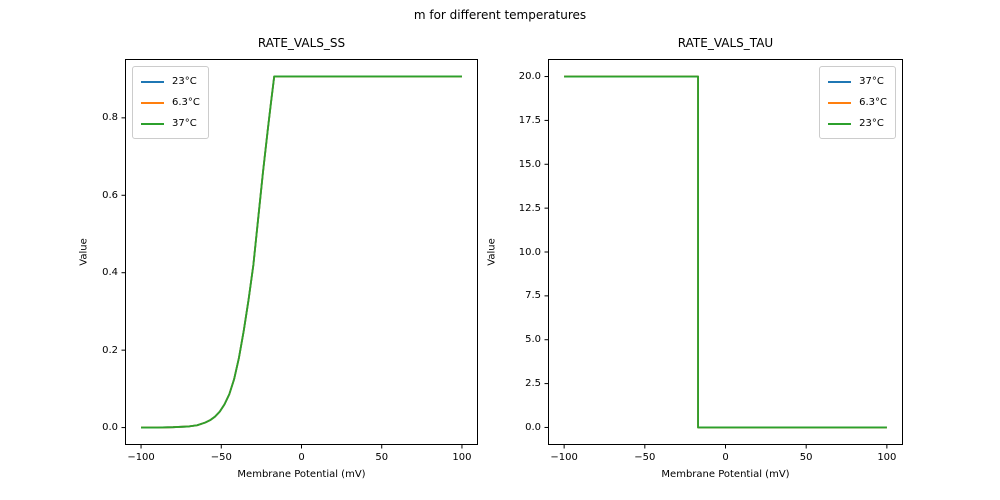 This screenshot has width=1000, height=500. Describe the element at coordinates (110, 195) in the screenshot. I see `y-tick-label: 0.6` at that location.